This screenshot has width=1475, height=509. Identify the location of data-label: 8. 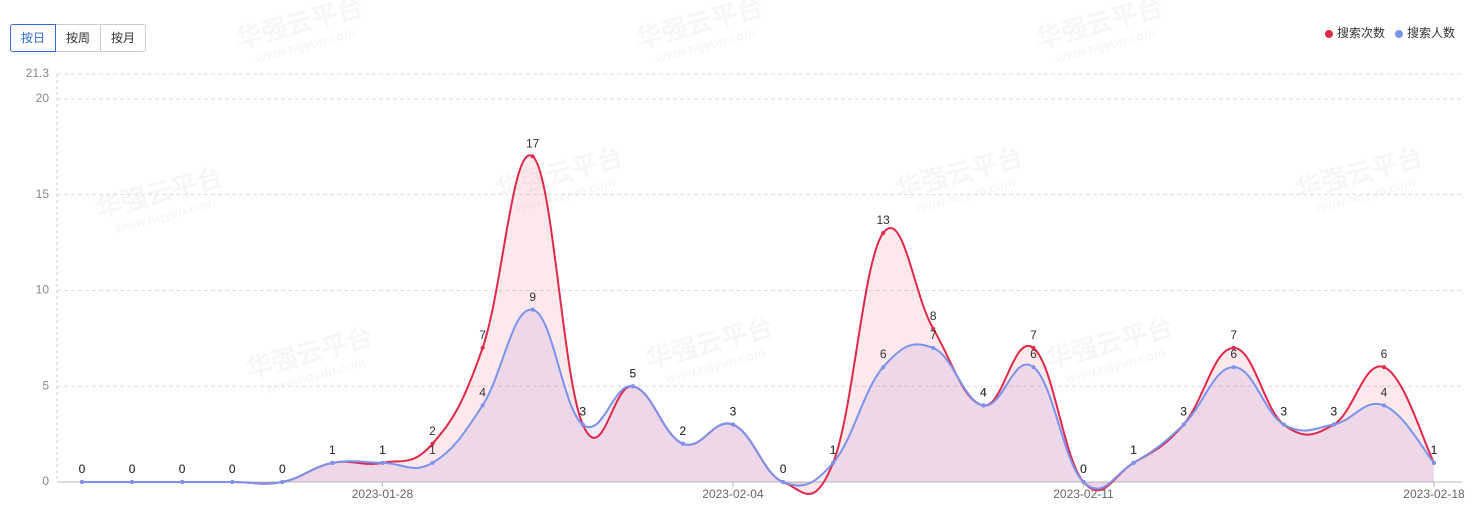
(933, 316).